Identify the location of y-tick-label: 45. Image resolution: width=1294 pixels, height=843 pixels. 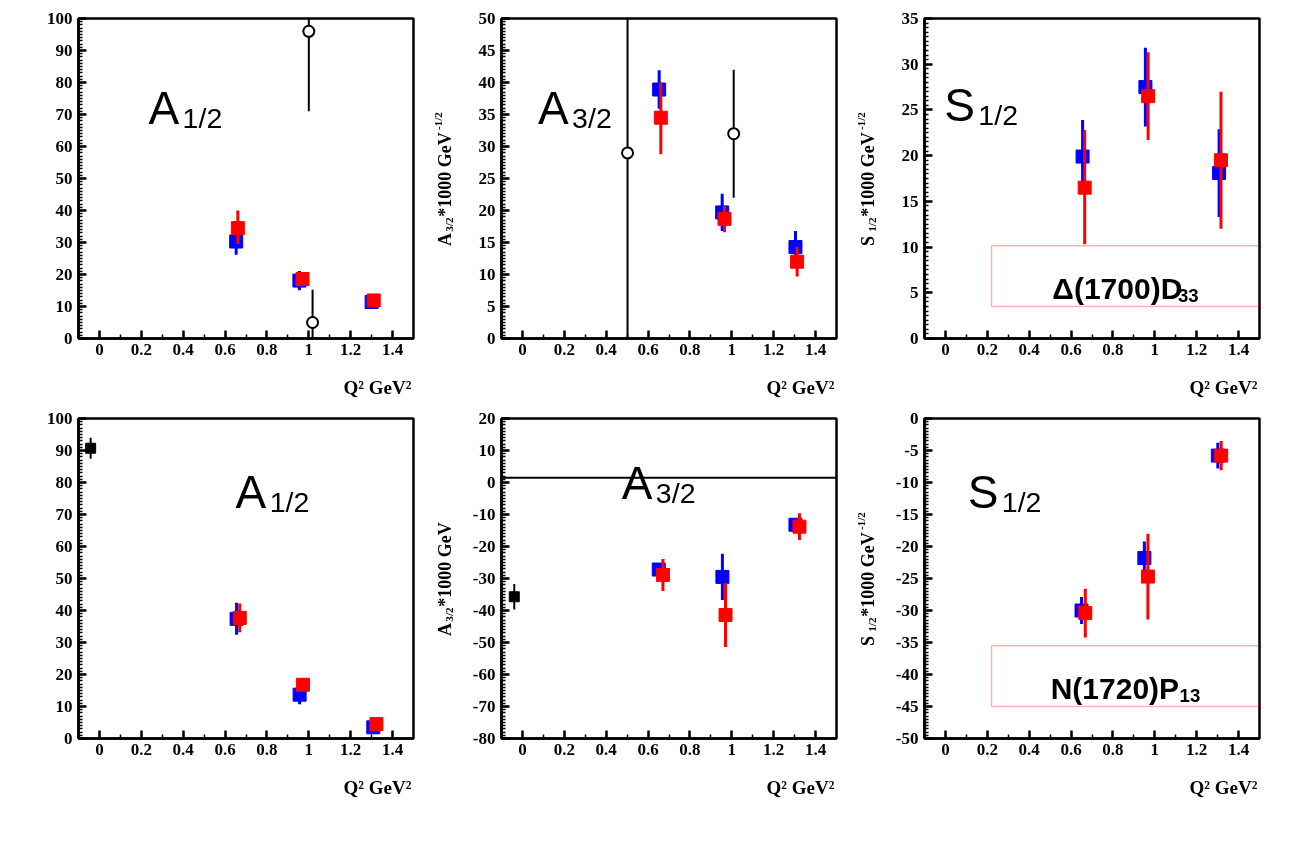
(487, 50).